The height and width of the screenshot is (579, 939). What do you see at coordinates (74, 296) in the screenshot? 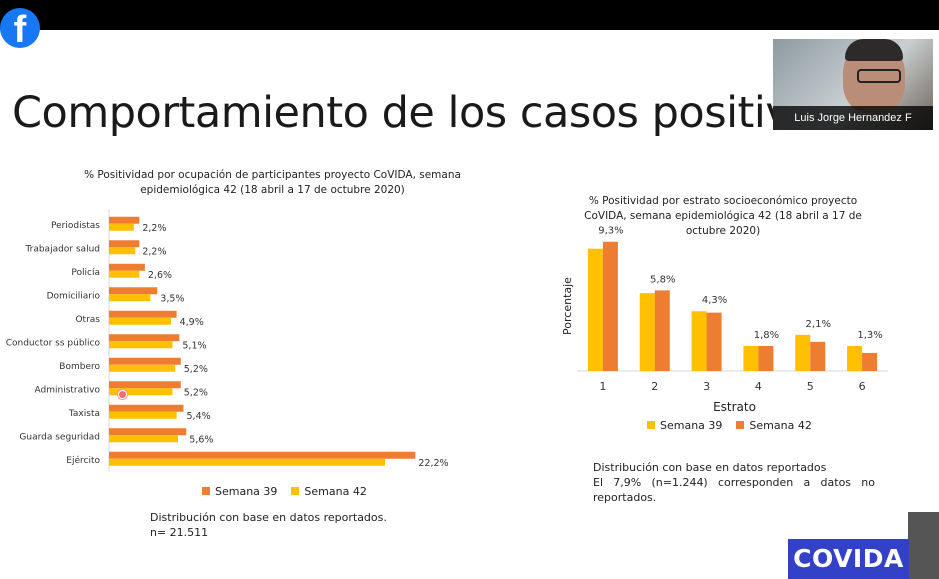
I see `category-label: Domiciliario` at bounding box center [74, 296].